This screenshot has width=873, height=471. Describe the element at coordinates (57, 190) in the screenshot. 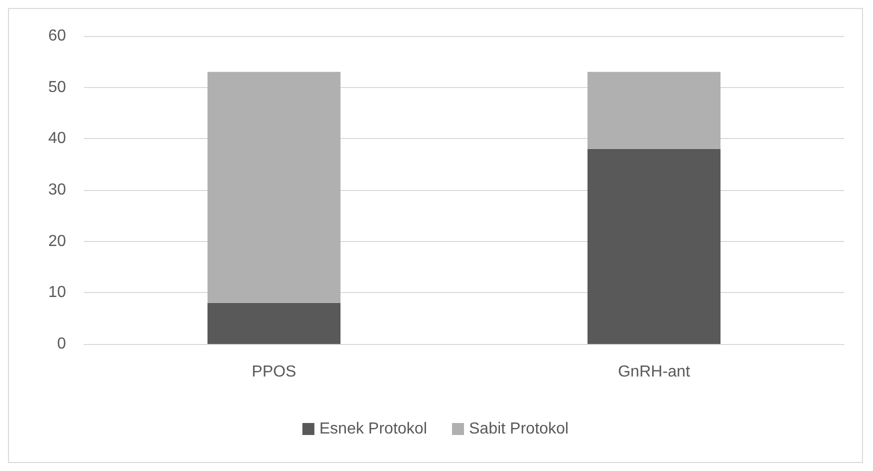

I see `y-tick-label: 30` at that location.